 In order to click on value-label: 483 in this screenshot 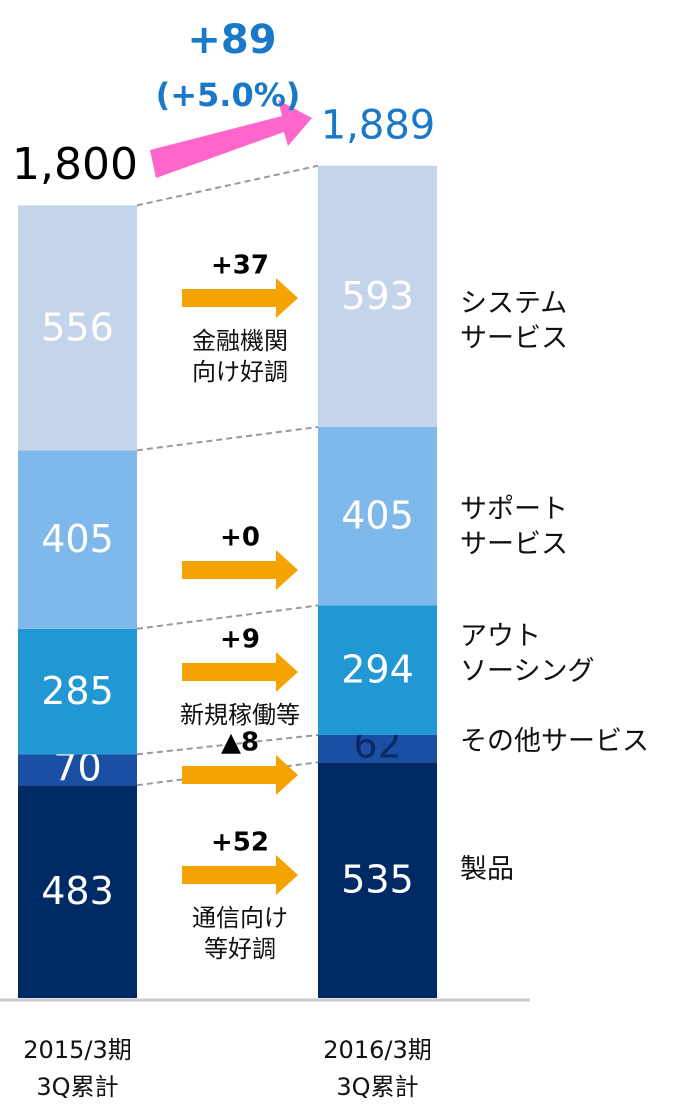, I will do `click(77, 891)`.